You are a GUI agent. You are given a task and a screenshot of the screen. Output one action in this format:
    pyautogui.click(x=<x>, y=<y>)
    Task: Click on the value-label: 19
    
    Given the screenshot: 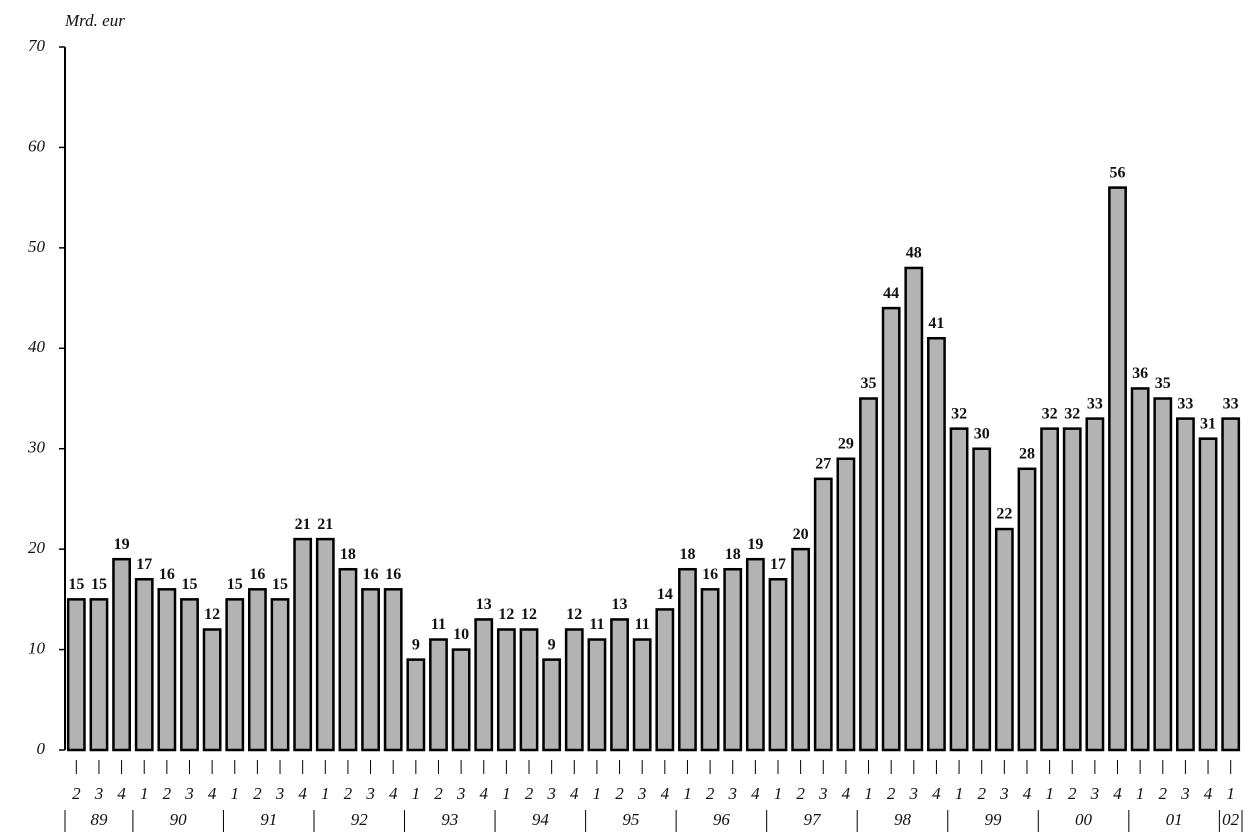 What is the action you would take?
    pyautogui.click(x=755, y=544)
    